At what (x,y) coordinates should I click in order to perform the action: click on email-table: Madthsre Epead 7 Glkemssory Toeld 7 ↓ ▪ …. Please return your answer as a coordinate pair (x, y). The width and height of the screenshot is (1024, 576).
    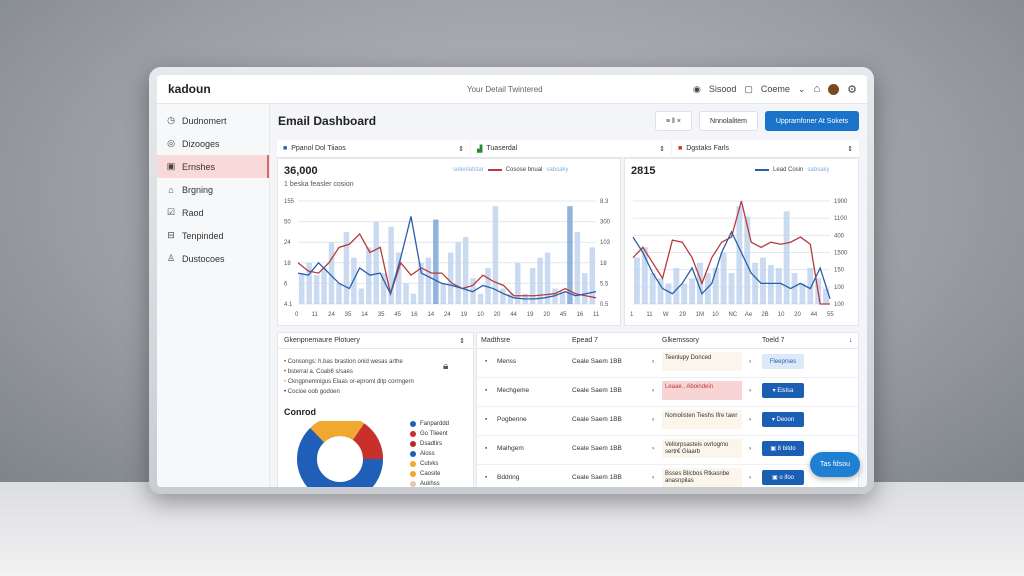
    Looking at the image, I should click on (667, 409).